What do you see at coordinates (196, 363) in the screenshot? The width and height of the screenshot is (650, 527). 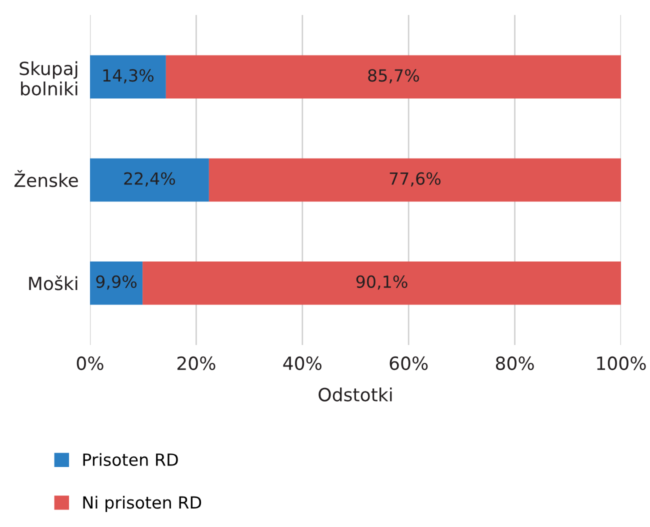 I see `x-tick-label: 20%` at bounding box center [196, 363].